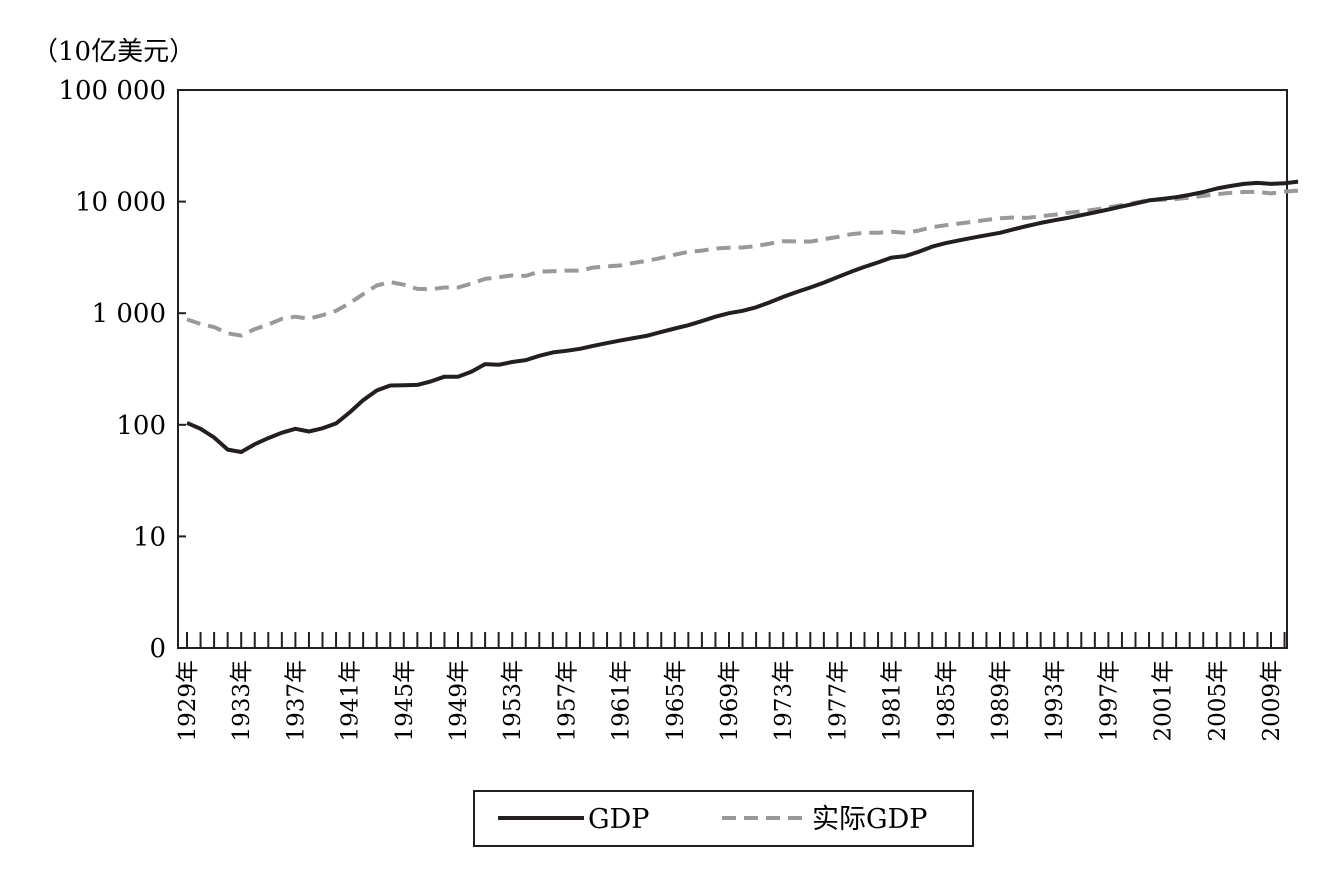 The image size is (1332, 869). What do you see at coordinates (122, 370) in the screenshot?
I see `y-ticks: 0 10 100 1 000 10 000 100 000` at bounding box center [122, 370].